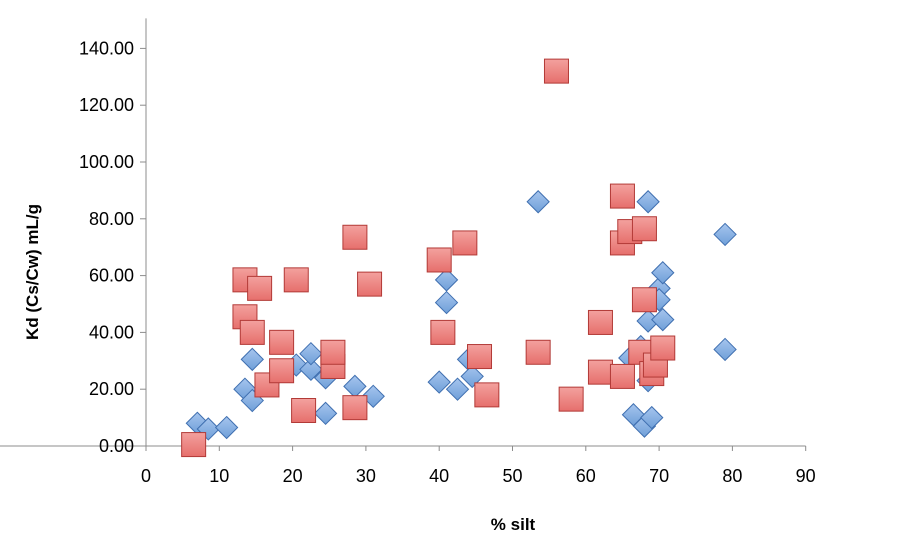 Image resolution: width=897 pixels, height=536 pixels. I want to click on x-tick-label: 50, so click(512, 476).